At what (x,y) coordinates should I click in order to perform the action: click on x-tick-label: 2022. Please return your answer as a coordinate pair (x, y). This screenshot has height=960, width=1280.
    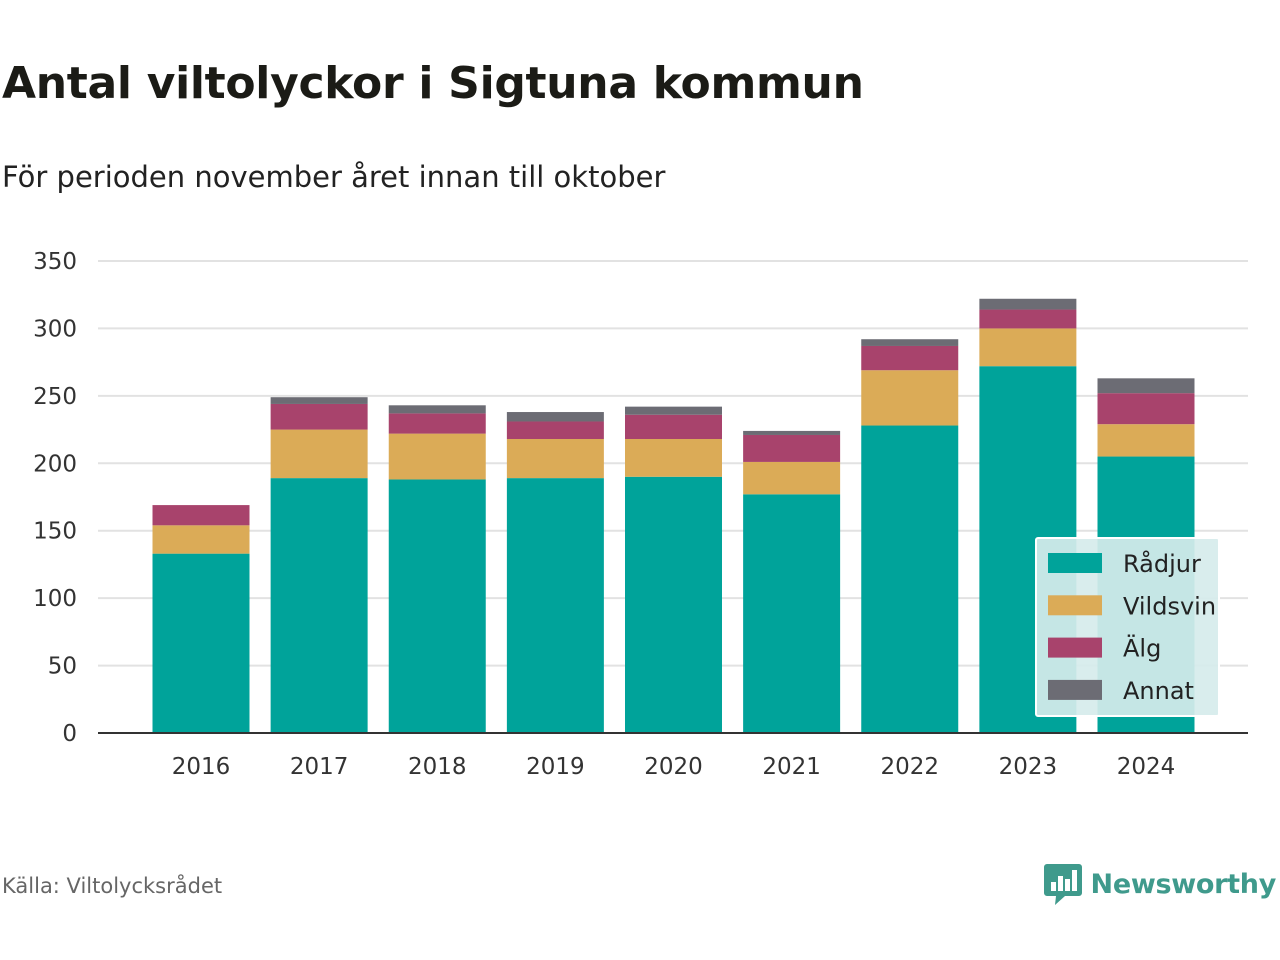
    Looking at the image, I should click on (909, 767).